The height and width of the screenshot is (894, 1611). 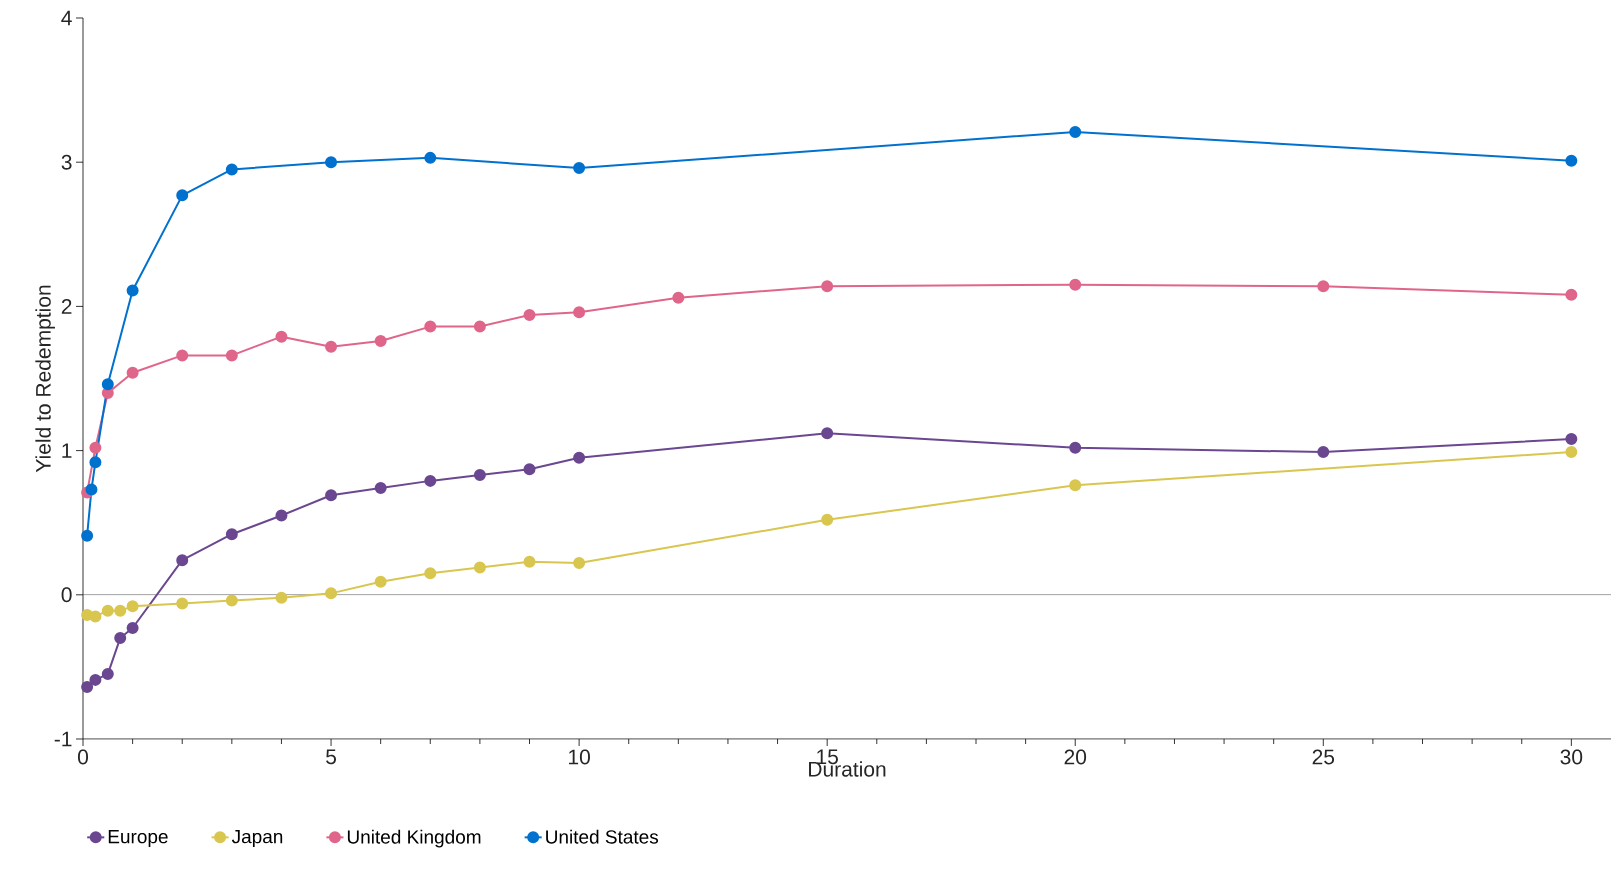 What do you see at coordinates (66, 162) in the screenshot?
I see `y-tick-label: 3` at bounding box center [66, 162].